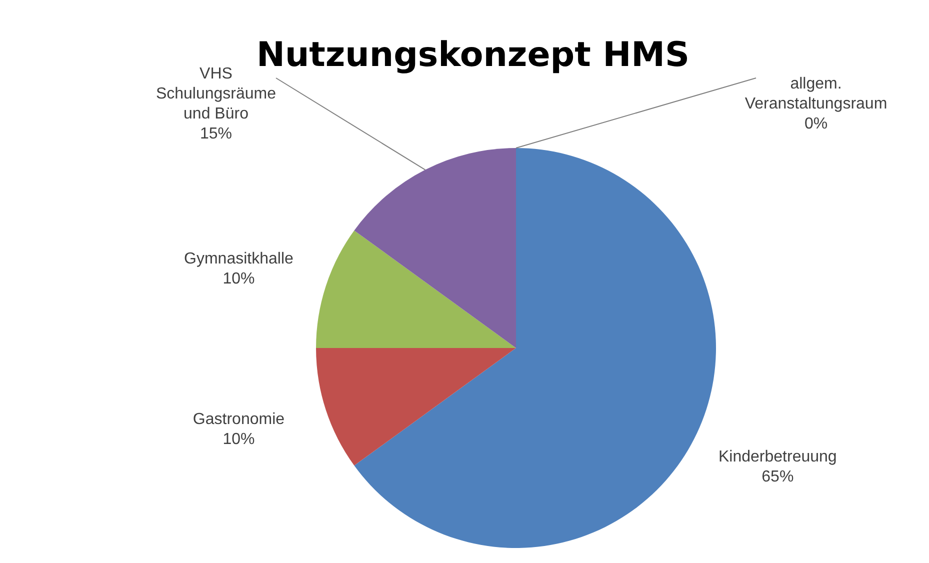 Image resolution: width=929 pixels, height=563 pixels. Describe the element at coordinates (816, 94) in the screenshot. I see `category-label: allgem. Veranstaltungsraum` at that location.